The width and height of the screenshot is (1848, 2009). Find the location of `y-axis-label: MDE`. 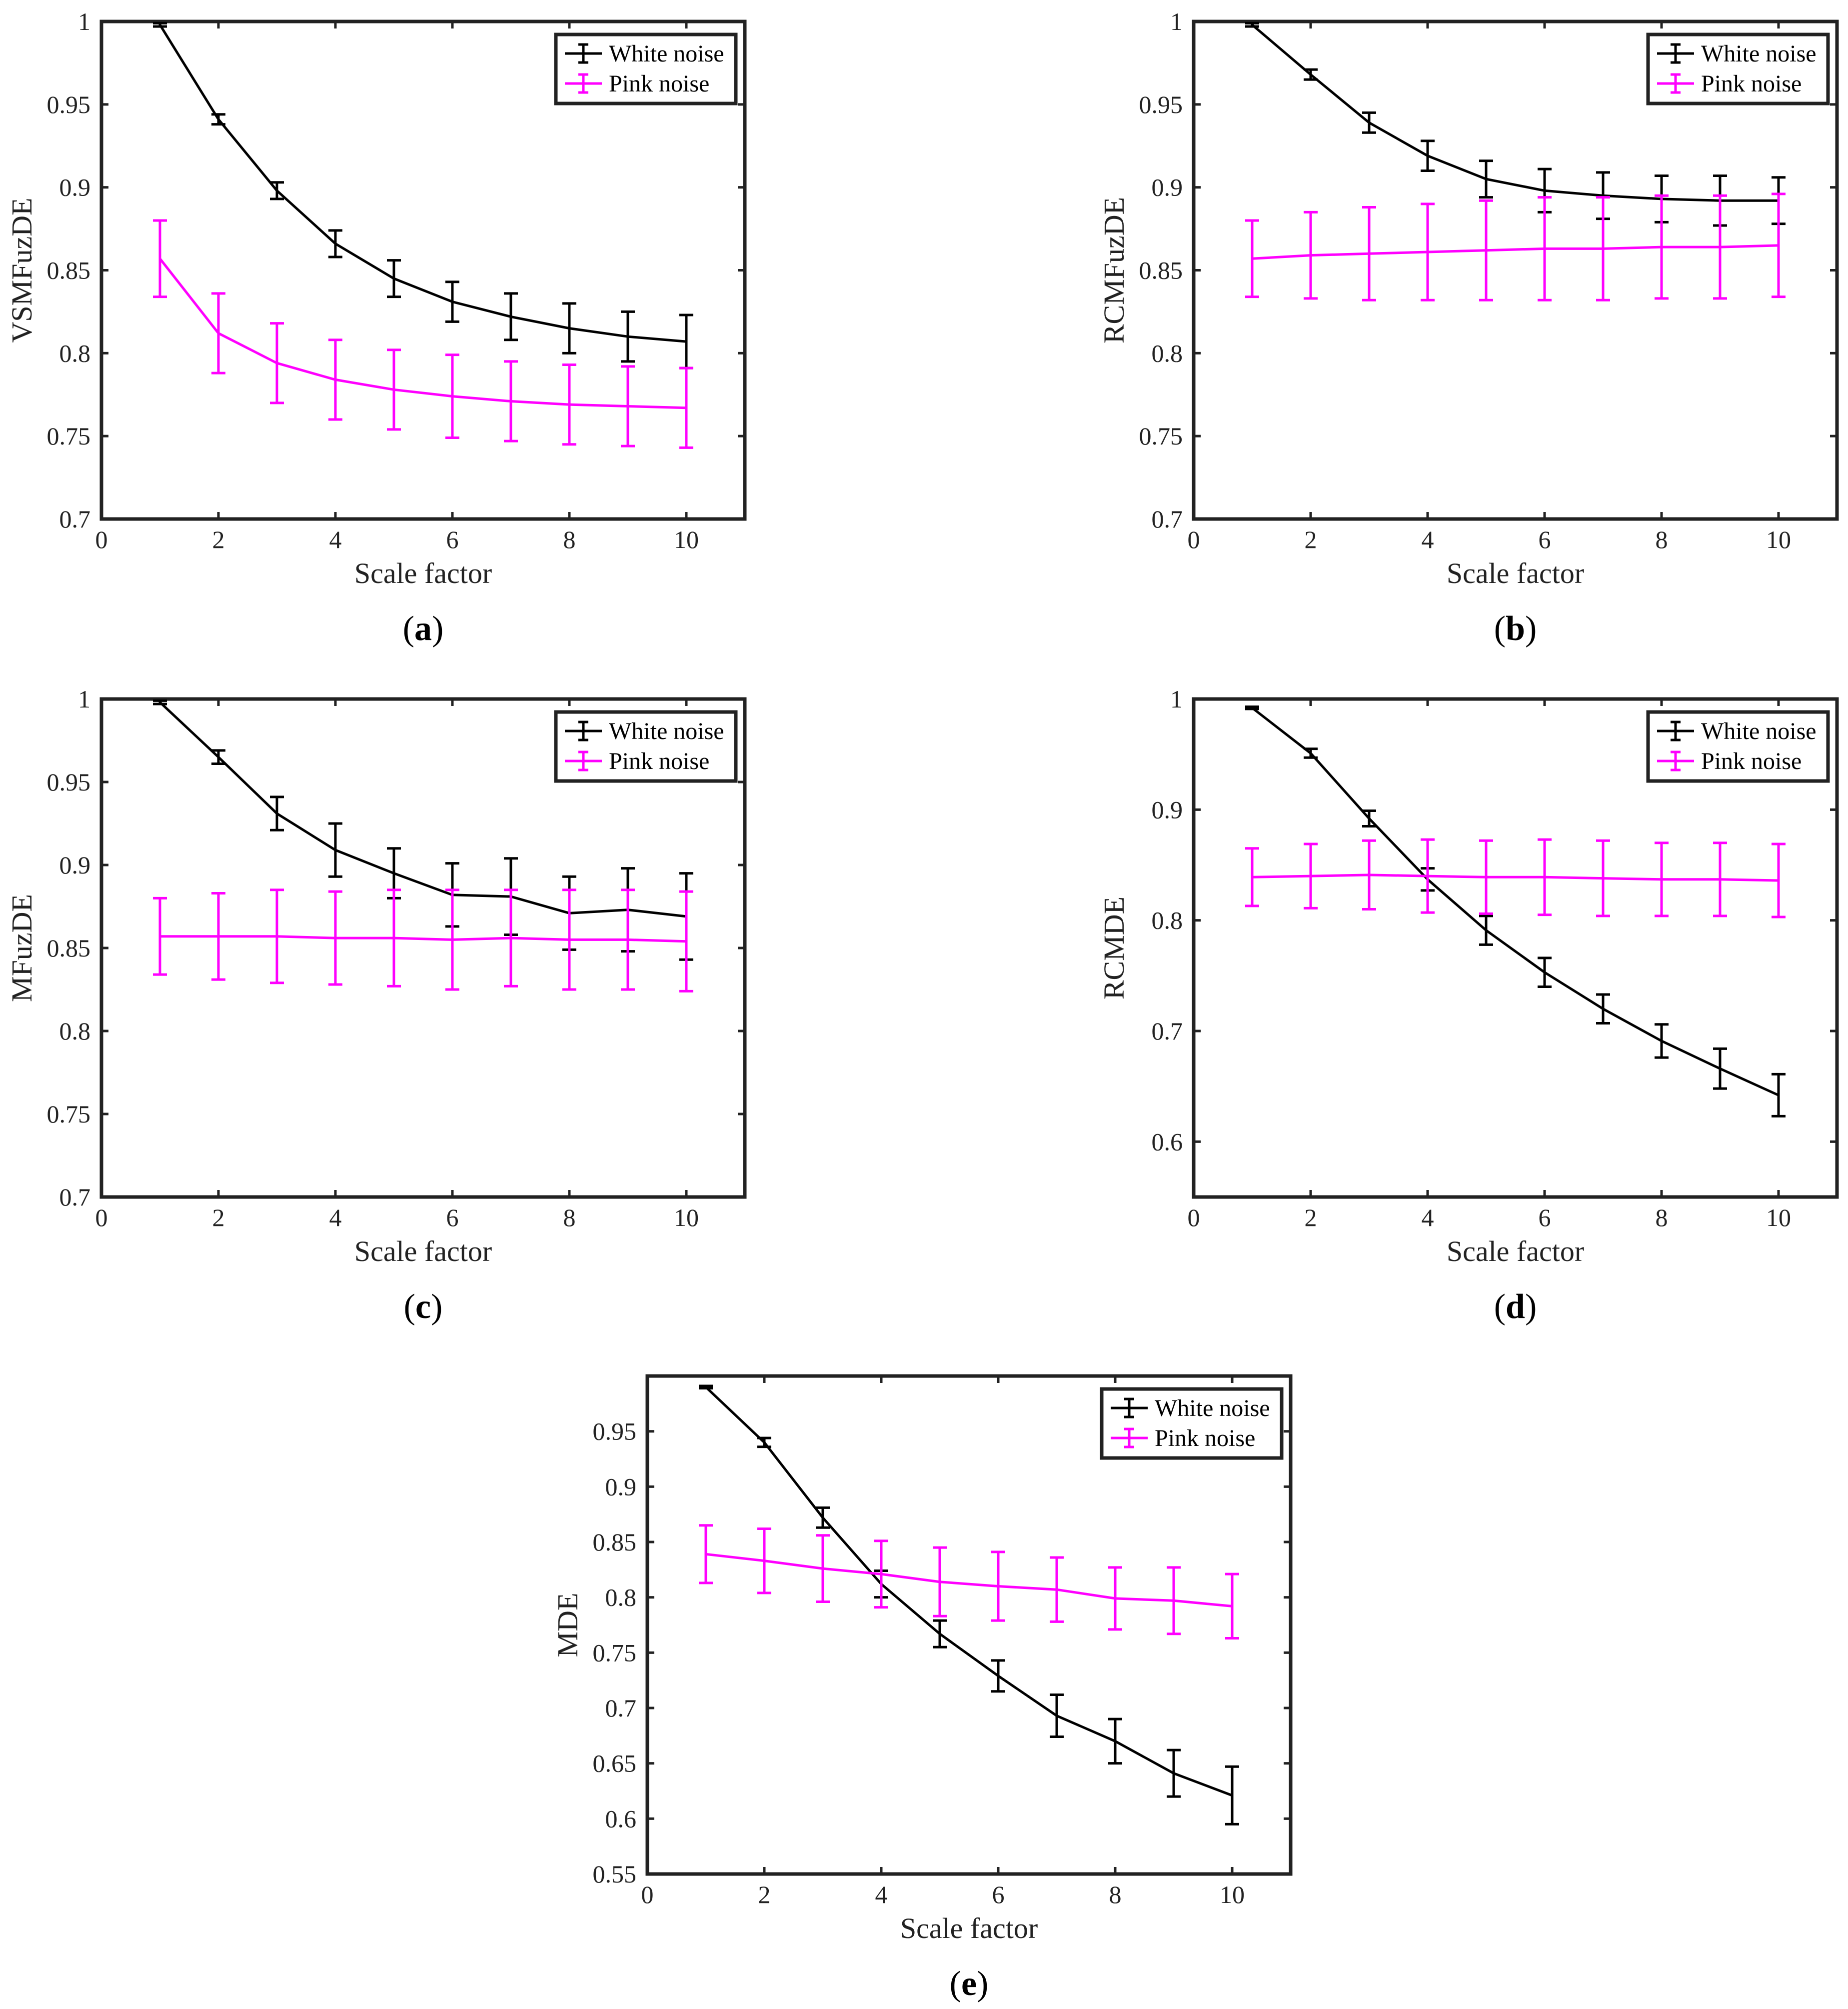

y-axis-label: MDE is located at coordinates (567, 1625).